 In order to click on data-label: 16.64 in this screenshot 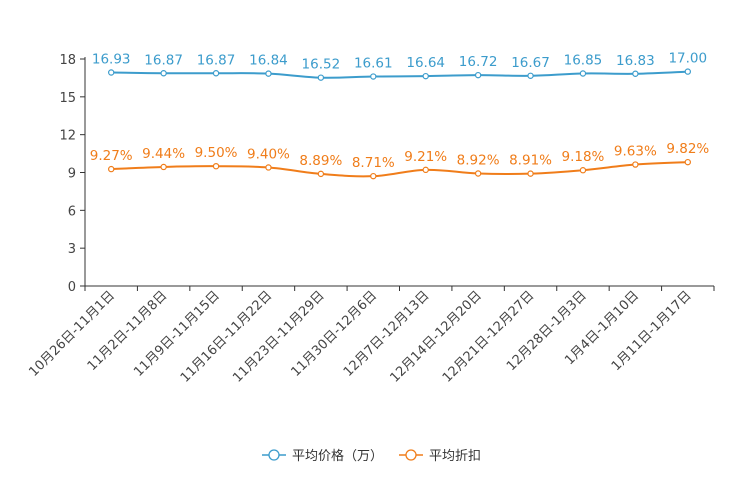, I will do `click(425, 63)`.